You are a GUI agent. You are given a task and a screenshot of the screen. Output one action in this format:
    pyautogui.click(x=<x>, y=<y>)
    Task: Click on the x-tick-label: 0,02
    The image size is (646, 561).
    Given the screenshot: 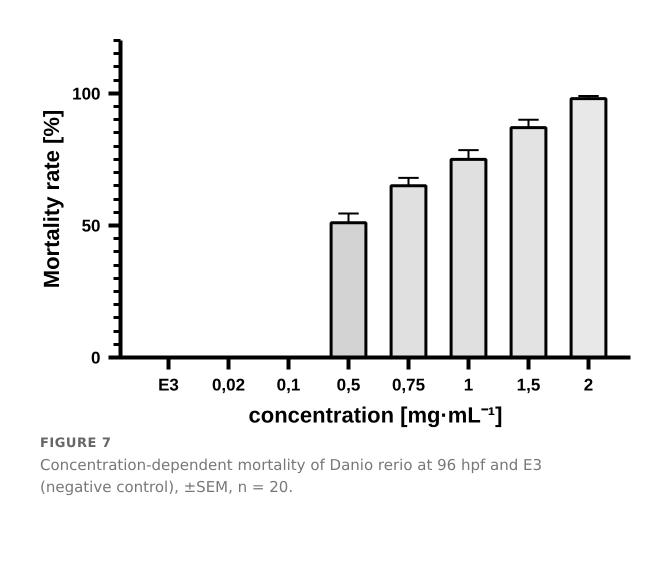 What is the action you would take?
    pyautogui.click(x=229, y=385)
    